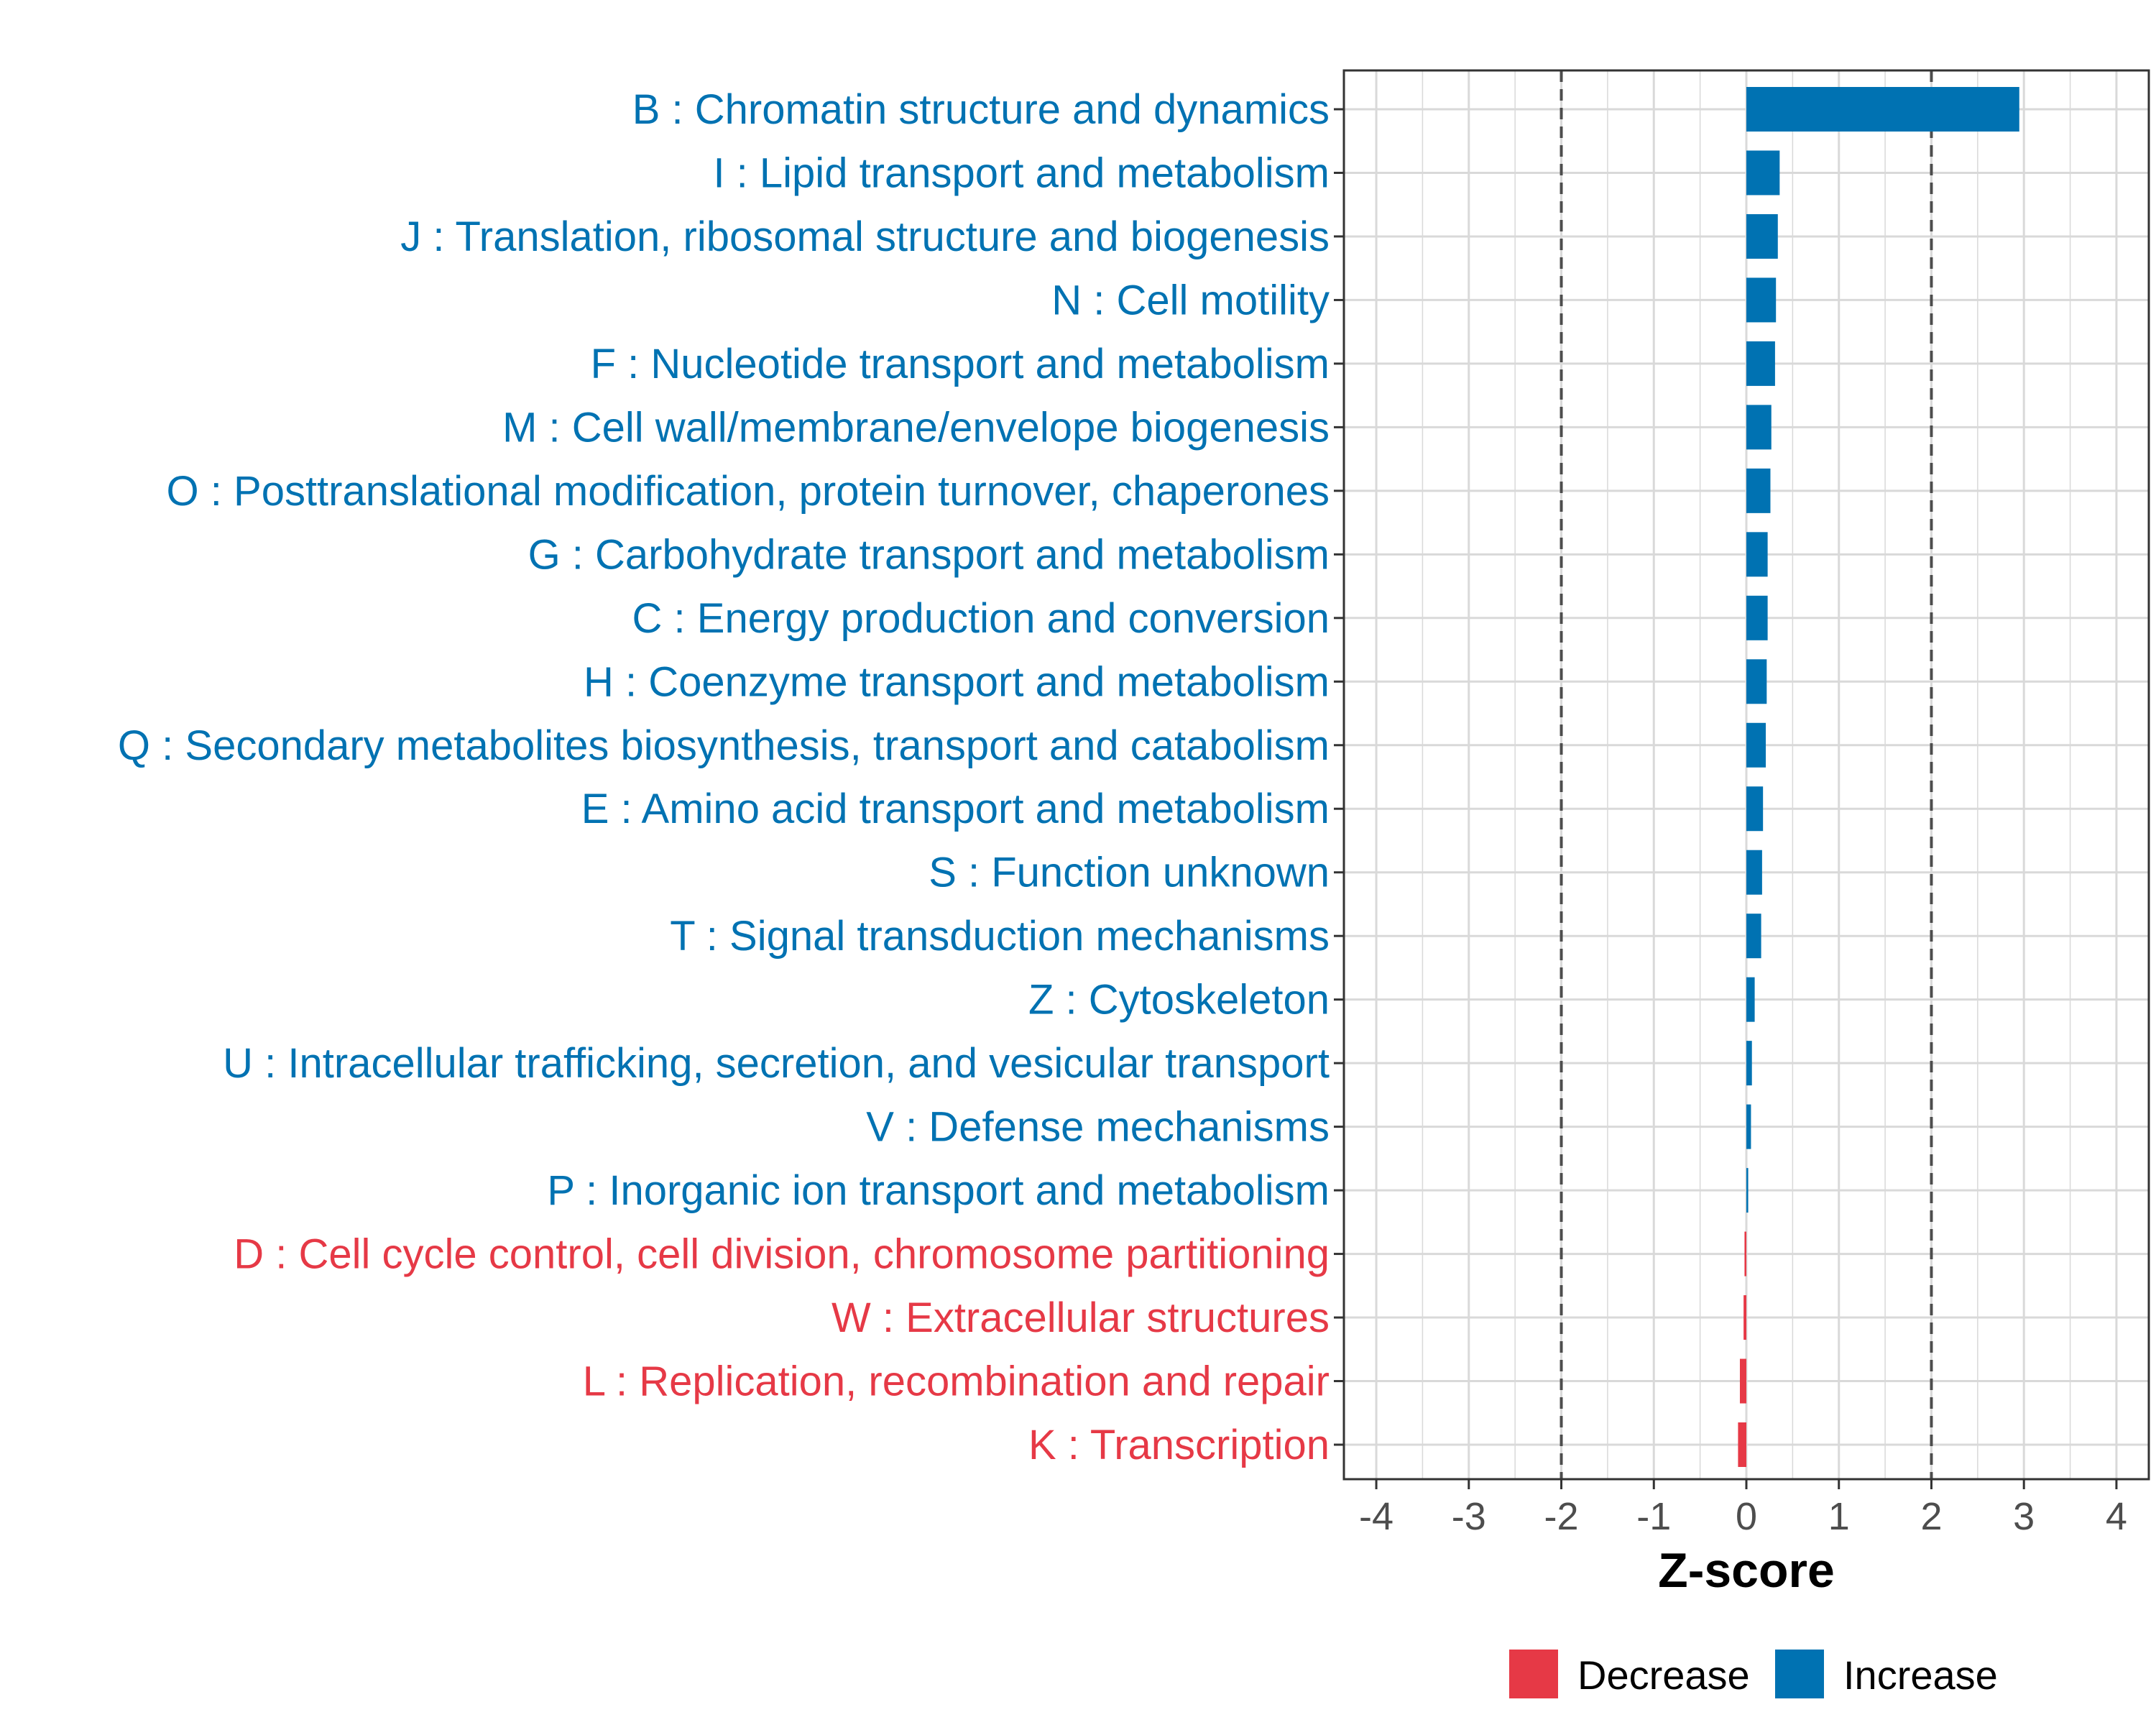 The height and width of the screenshot is (1725, 2156). What do you see at coordinates (1839, 1516) in the screenshot?
I see `x-tick-label: 1` at bounding box center [1839, 1516].